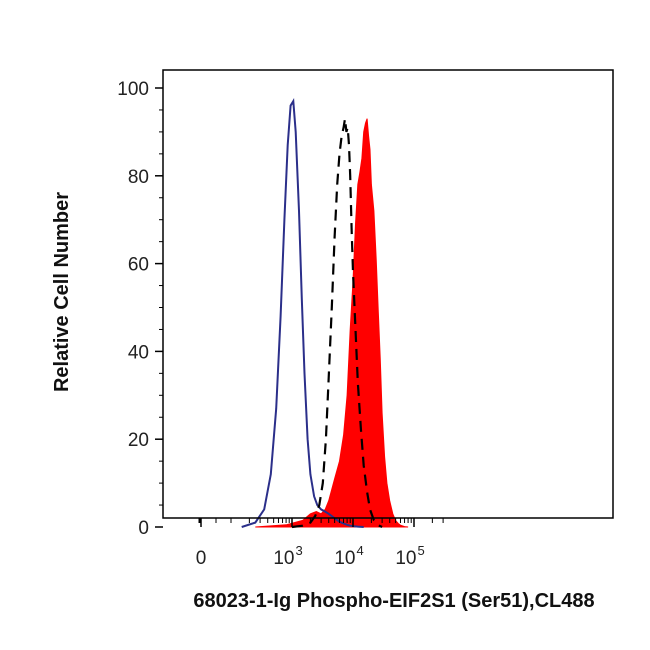 Image resolution: width=650 pixels, height=650 pixels. I want to click on y-tick-label: 20, so click(138, 440).